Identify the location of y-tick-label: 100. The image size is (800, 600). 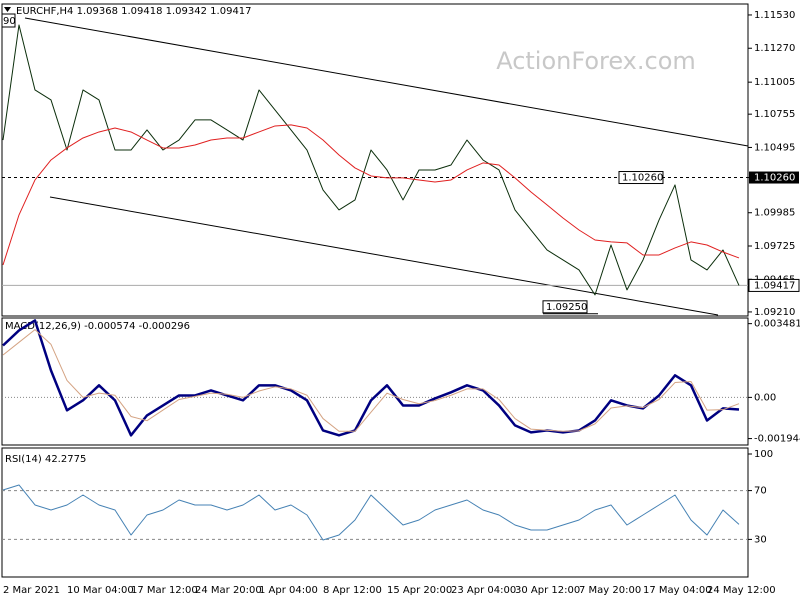
(763, 454).